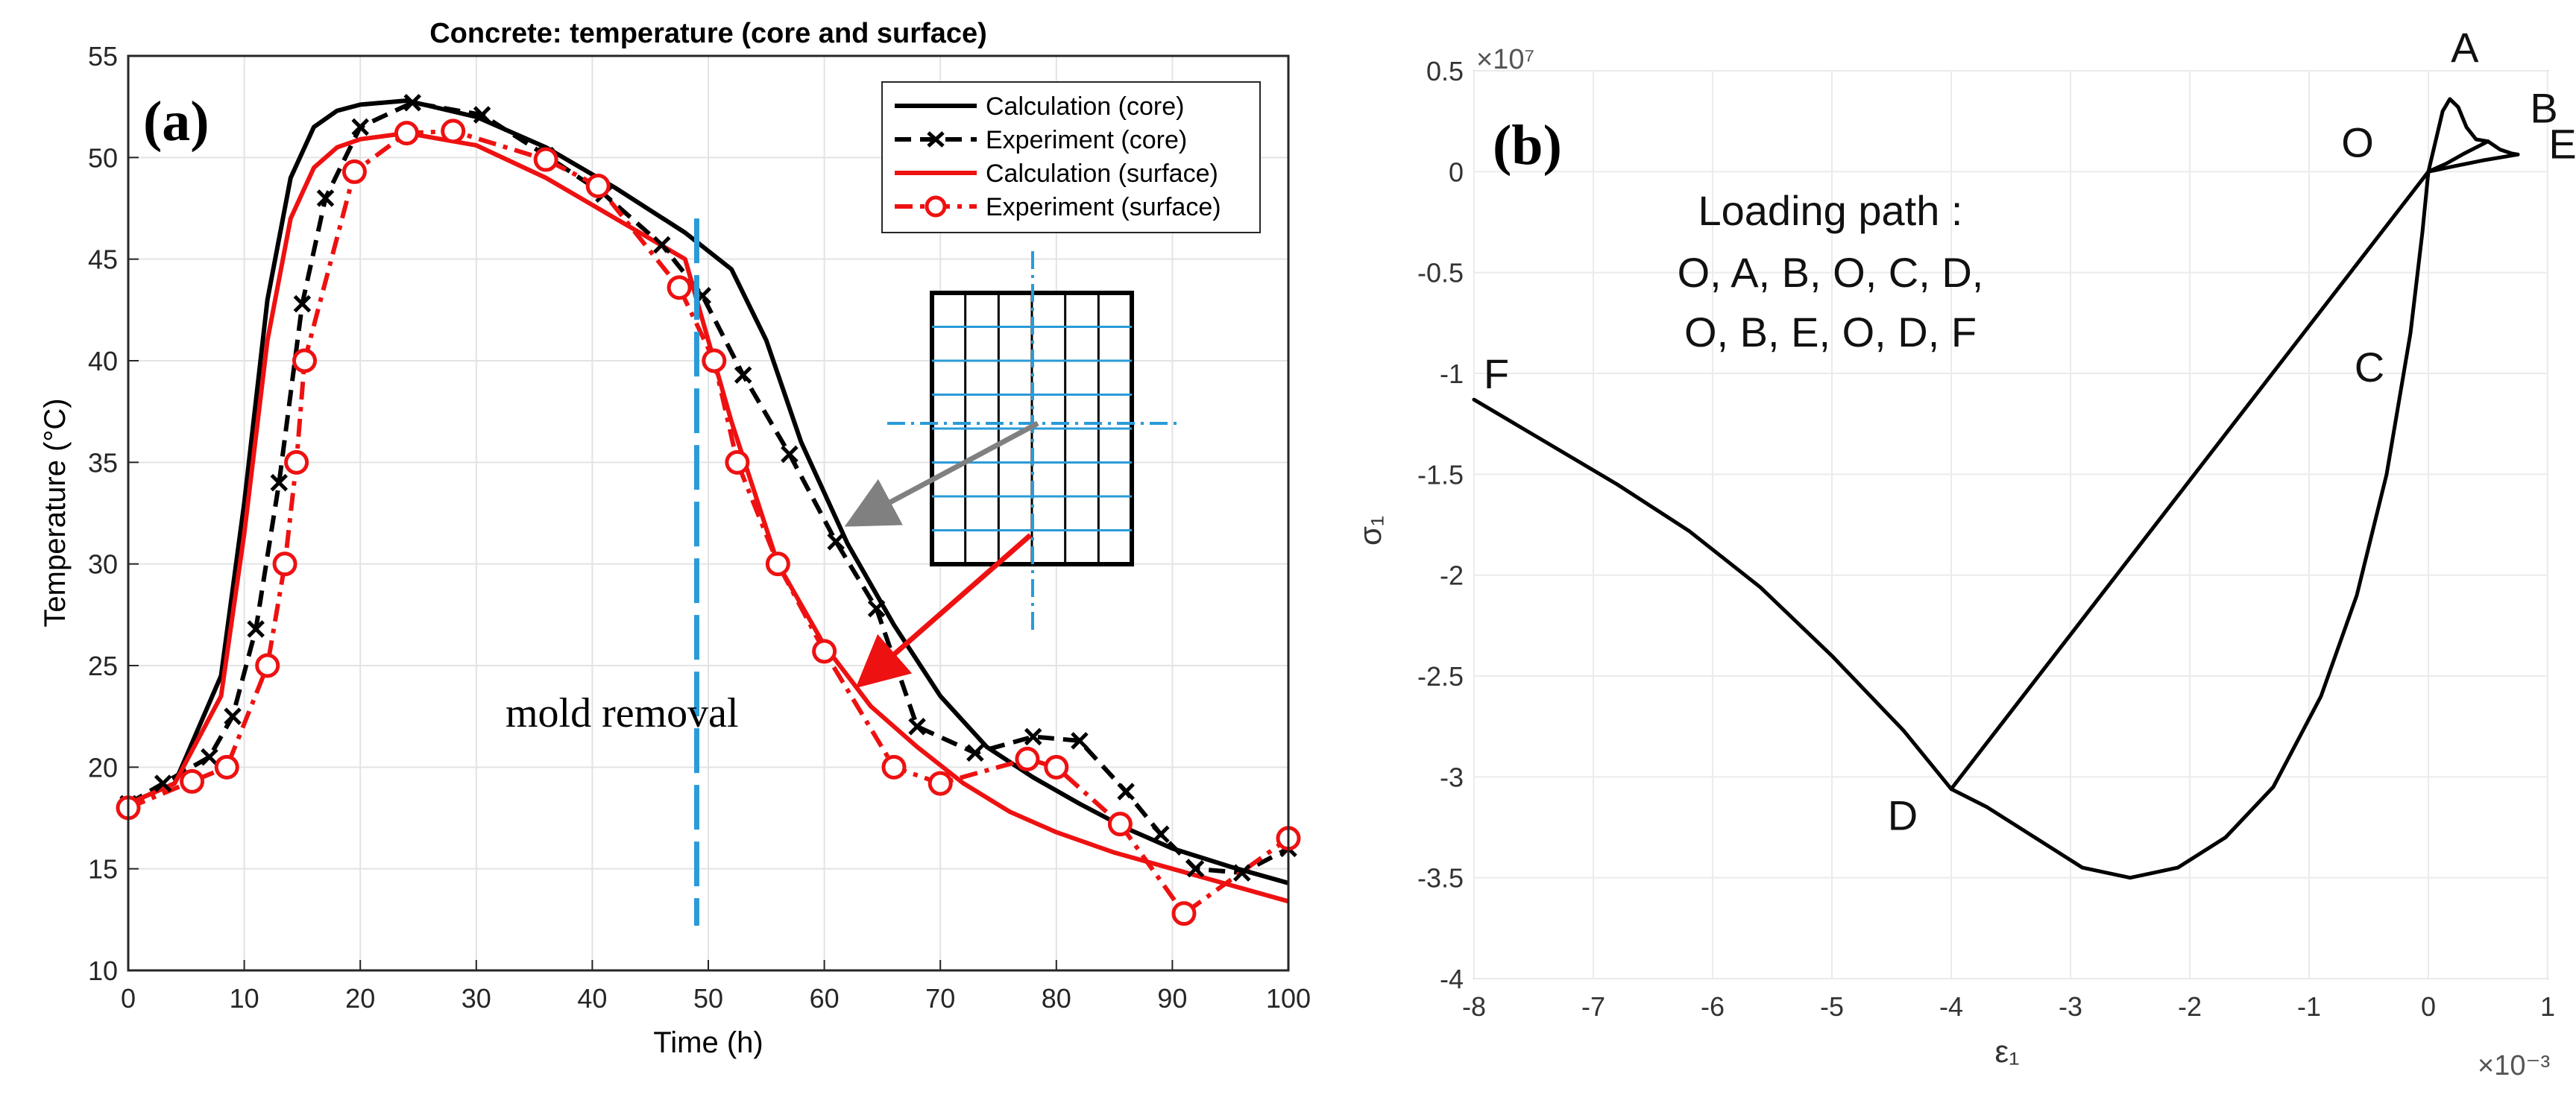  I want to click on loading-path-line-1: Loading path :, so click(1831, 210).